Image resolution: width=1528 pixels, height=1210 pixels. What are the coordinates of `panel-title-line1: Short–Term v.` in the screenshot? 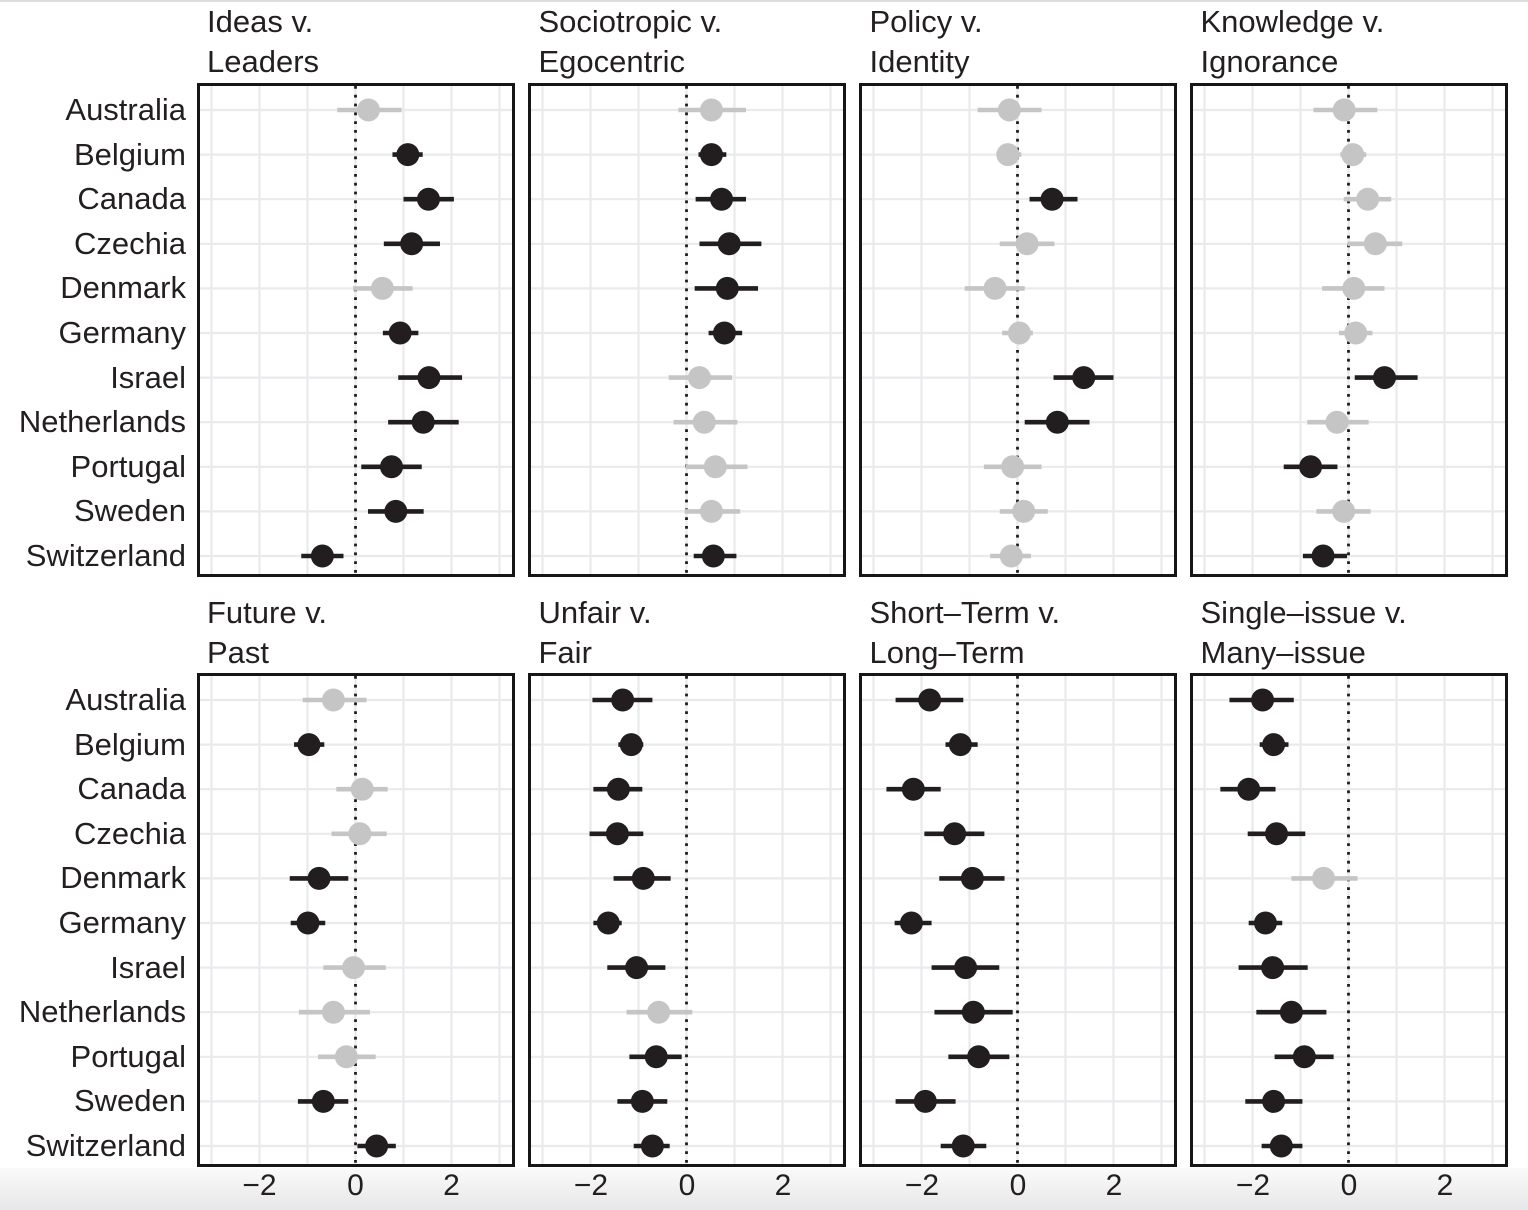 It's located at (965, 612).